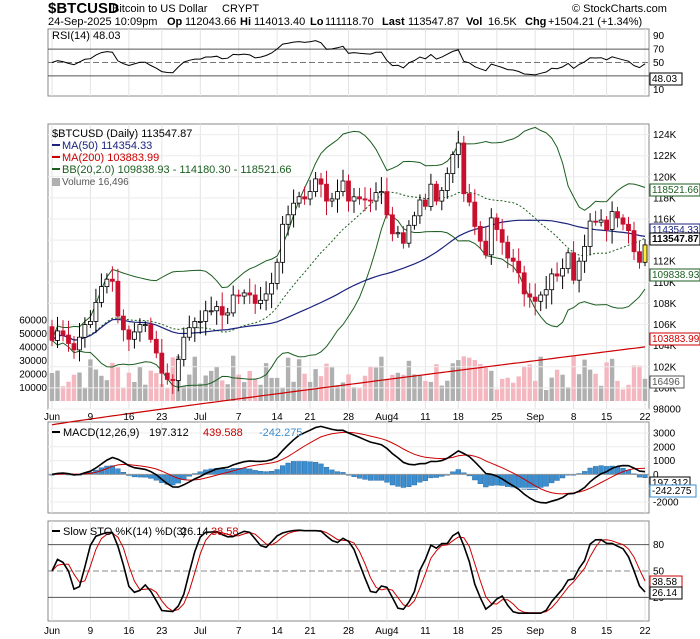 Image resolution: width=700 pixels, height=639 pixels. I want to click on price-tick-label: 120K, so click(665, 177).